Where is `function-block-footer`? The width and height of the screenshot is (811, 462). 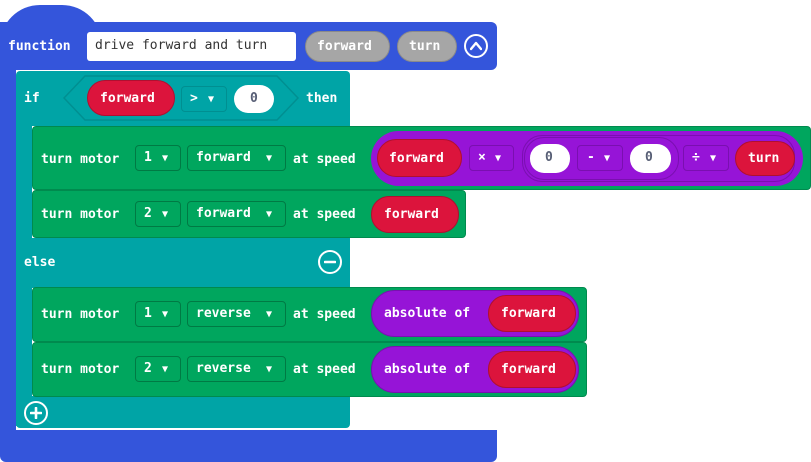 function-block-footer is located at coordinates (248, 446).